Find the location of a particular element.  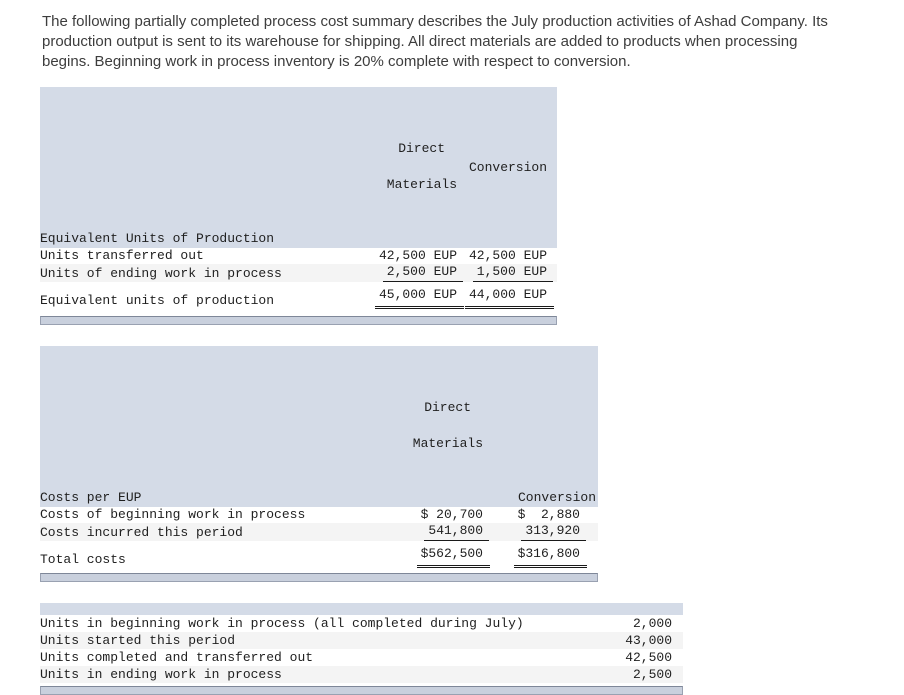

row-label: Units completed and transferred out is located at coordinates (177, 657).